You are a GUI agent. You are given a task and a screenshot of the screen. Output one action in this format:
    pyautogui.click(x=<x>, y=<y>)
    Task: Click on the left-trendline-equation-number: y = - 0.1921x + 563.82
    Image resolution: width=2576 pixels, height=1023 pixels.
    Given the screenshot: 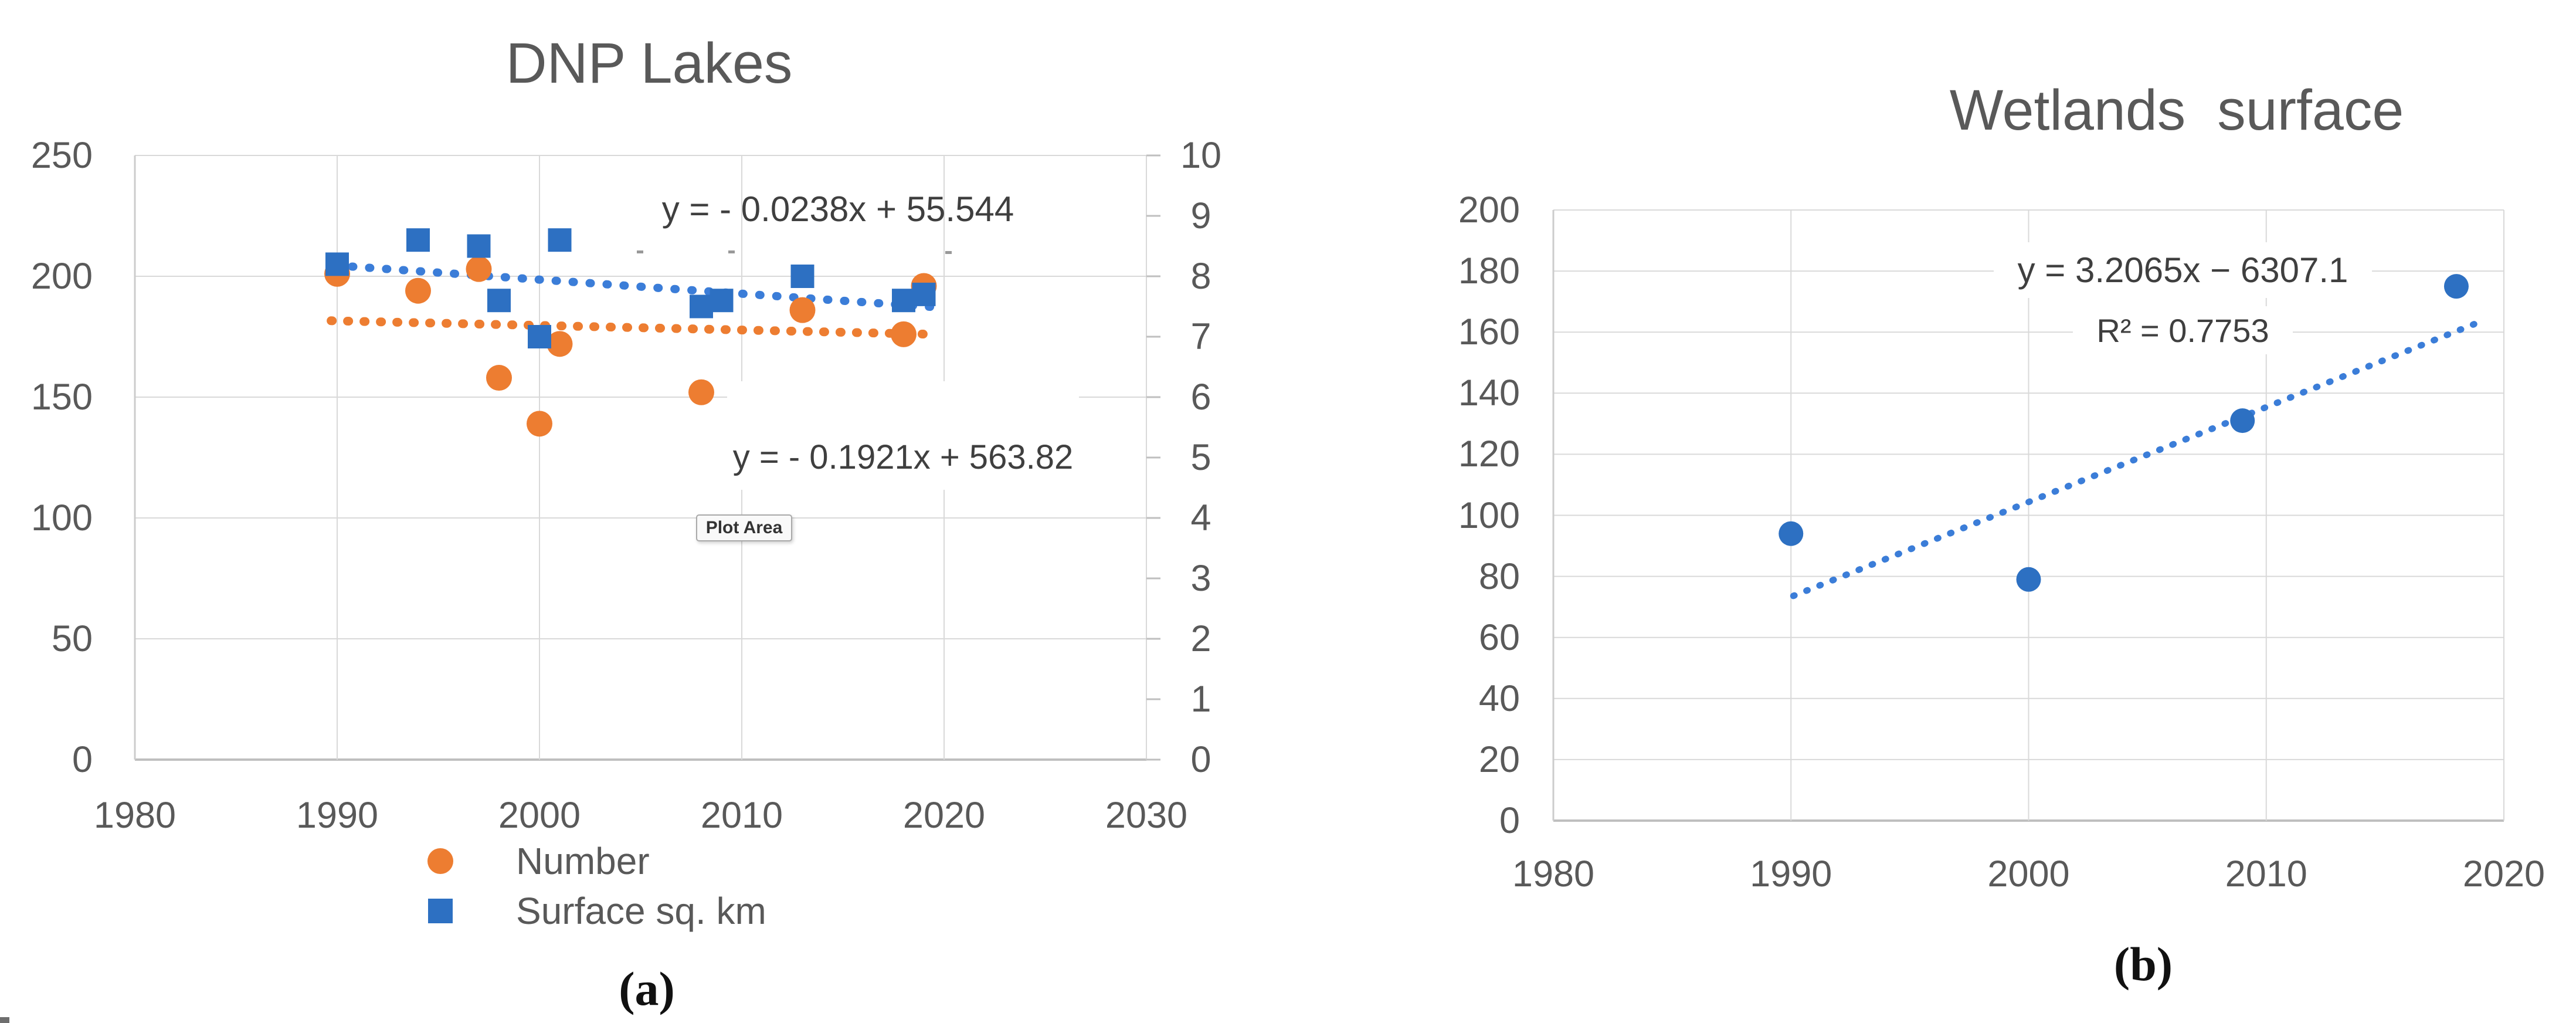 What is the action you would take?
    pyautogui.click(x=903, y=457)
    